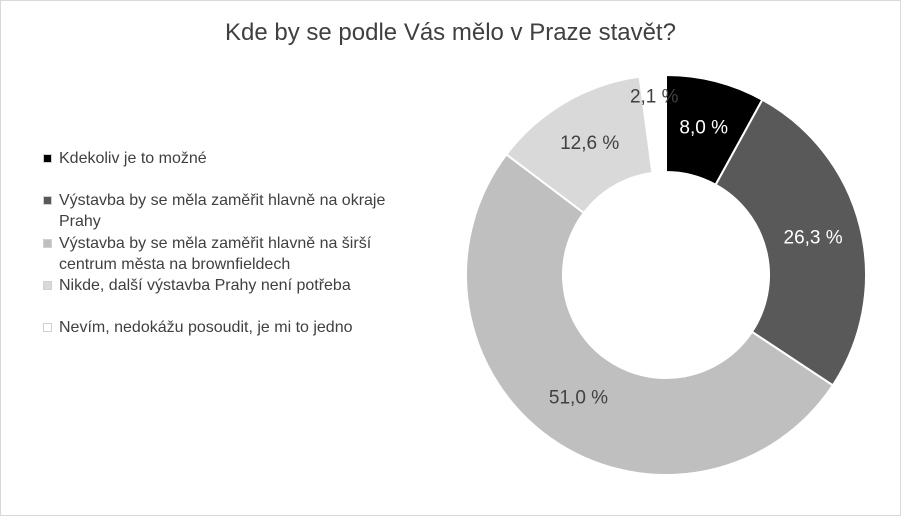 The image size is (901, 516). Describe the element at coordinates (233, 158) in the screenshot. I see `legend-item-anywhere: Kdekoliv je to možné` at that location.